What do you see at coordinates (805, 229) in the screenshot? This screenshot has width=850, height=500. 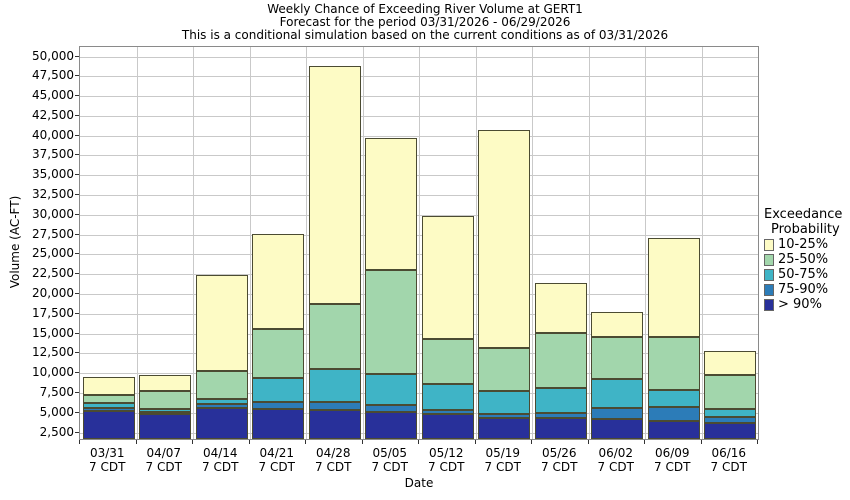 I see `legend-title-line2: Probability` at bounding box center [805, 229].